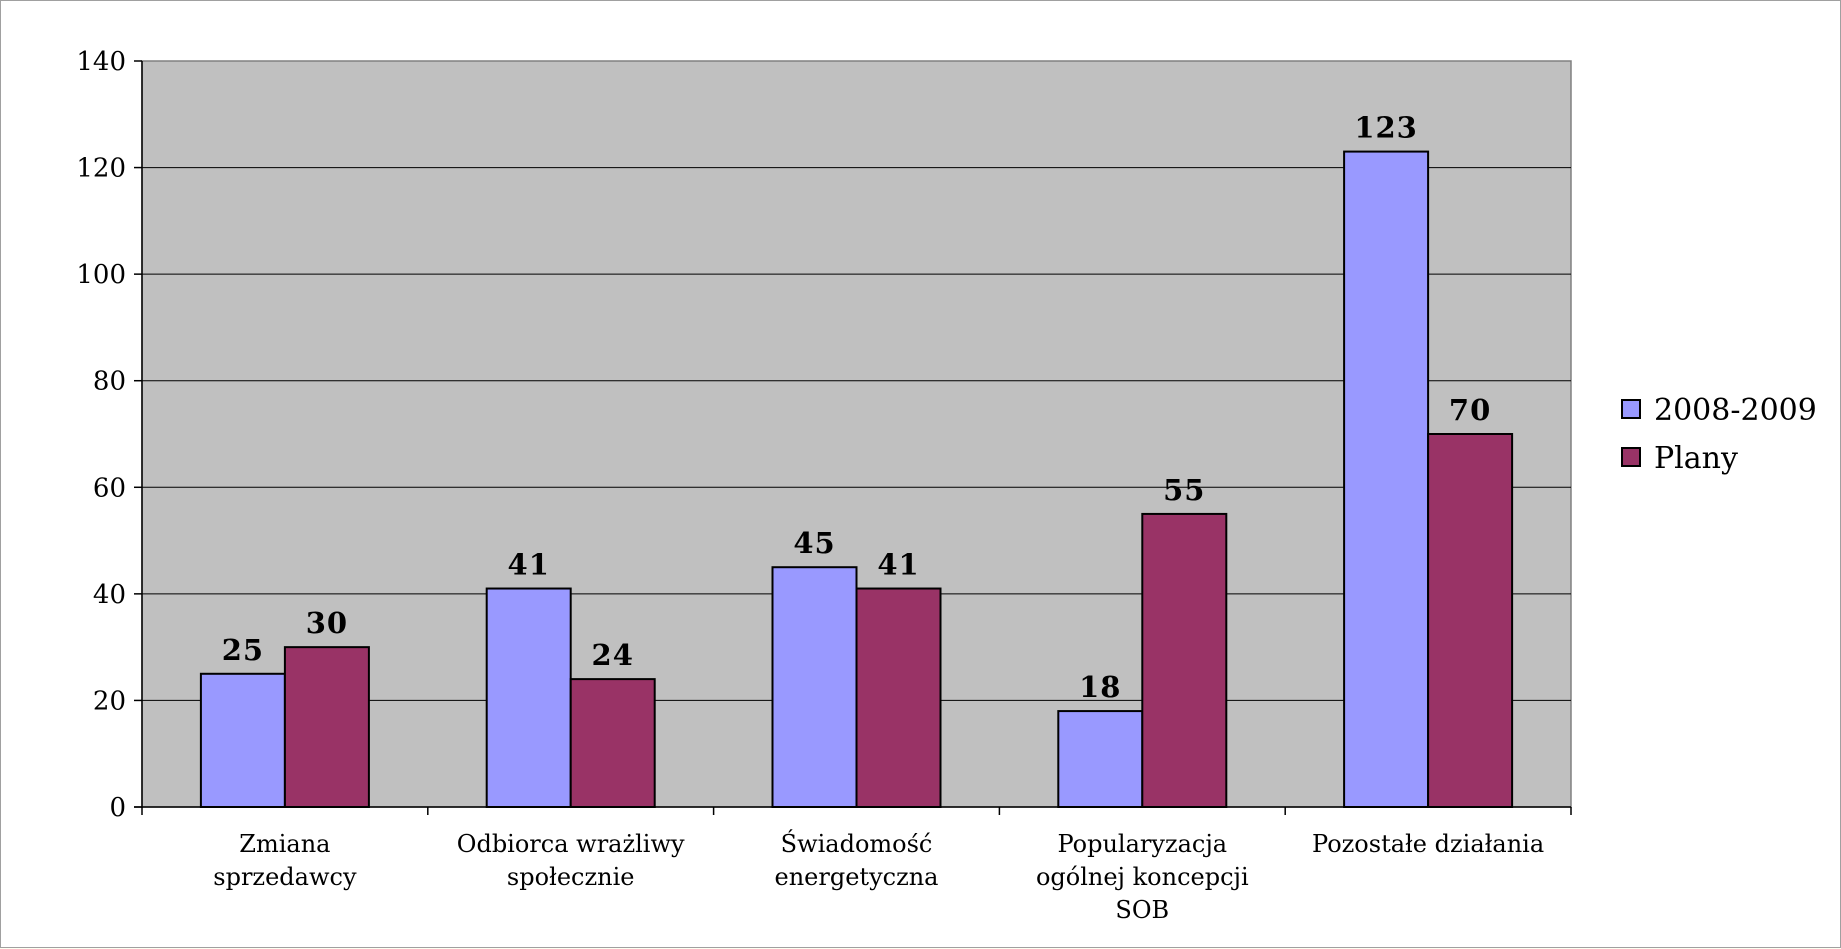 Image resolution: width=1841 pixels, height=949 pixels. I want to click on y-tick-label: 60, so click(109, 488).